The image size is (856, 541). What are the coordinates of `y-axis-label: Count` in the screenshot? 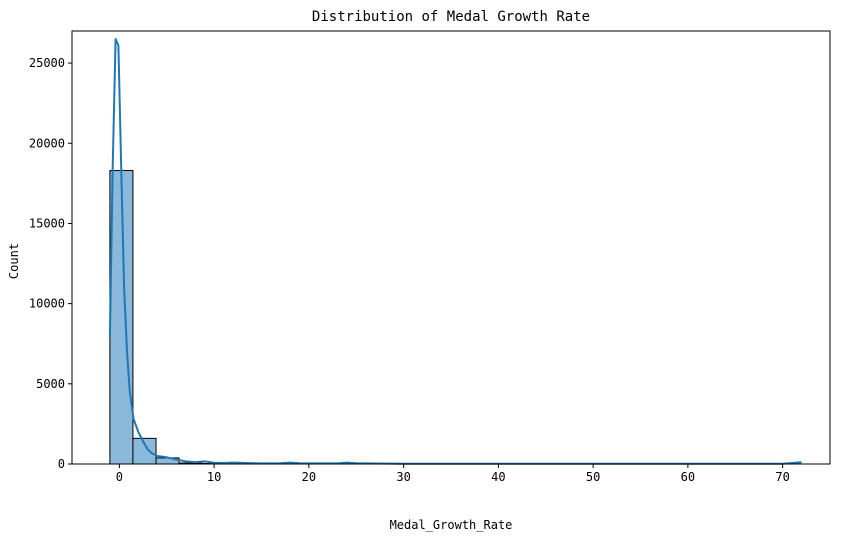 It's located at (14, 261).